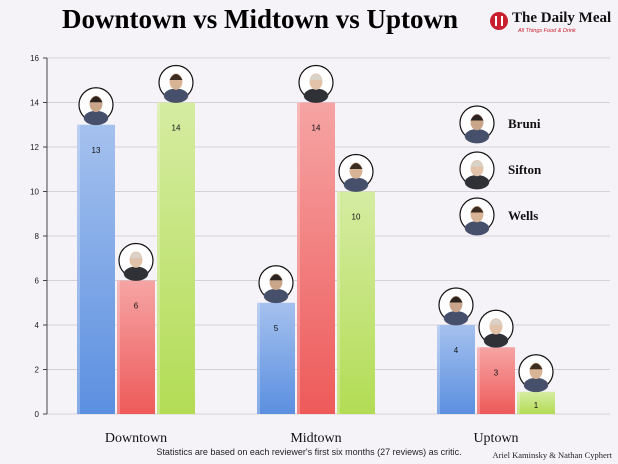  I want to click on bar-sifton-downtown, so click(136, 347).